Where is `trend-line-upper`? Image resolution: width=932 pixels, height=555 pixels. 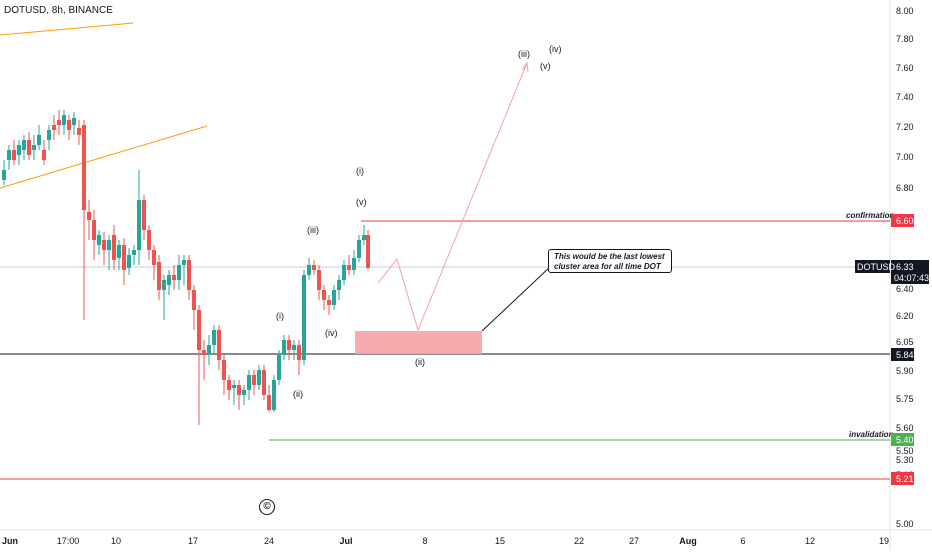 trend-line-upper is located at coordinates (67, 29).